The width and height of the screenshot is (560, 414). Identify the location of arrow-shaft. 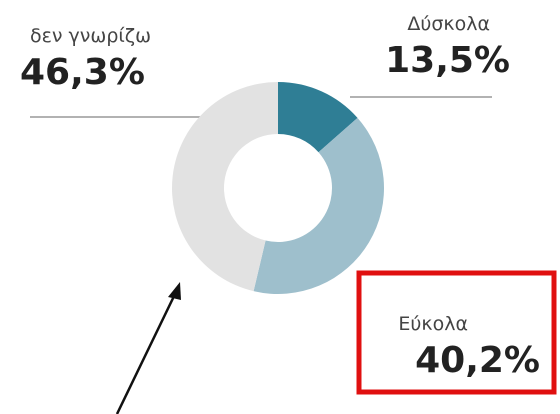
(146, 352).